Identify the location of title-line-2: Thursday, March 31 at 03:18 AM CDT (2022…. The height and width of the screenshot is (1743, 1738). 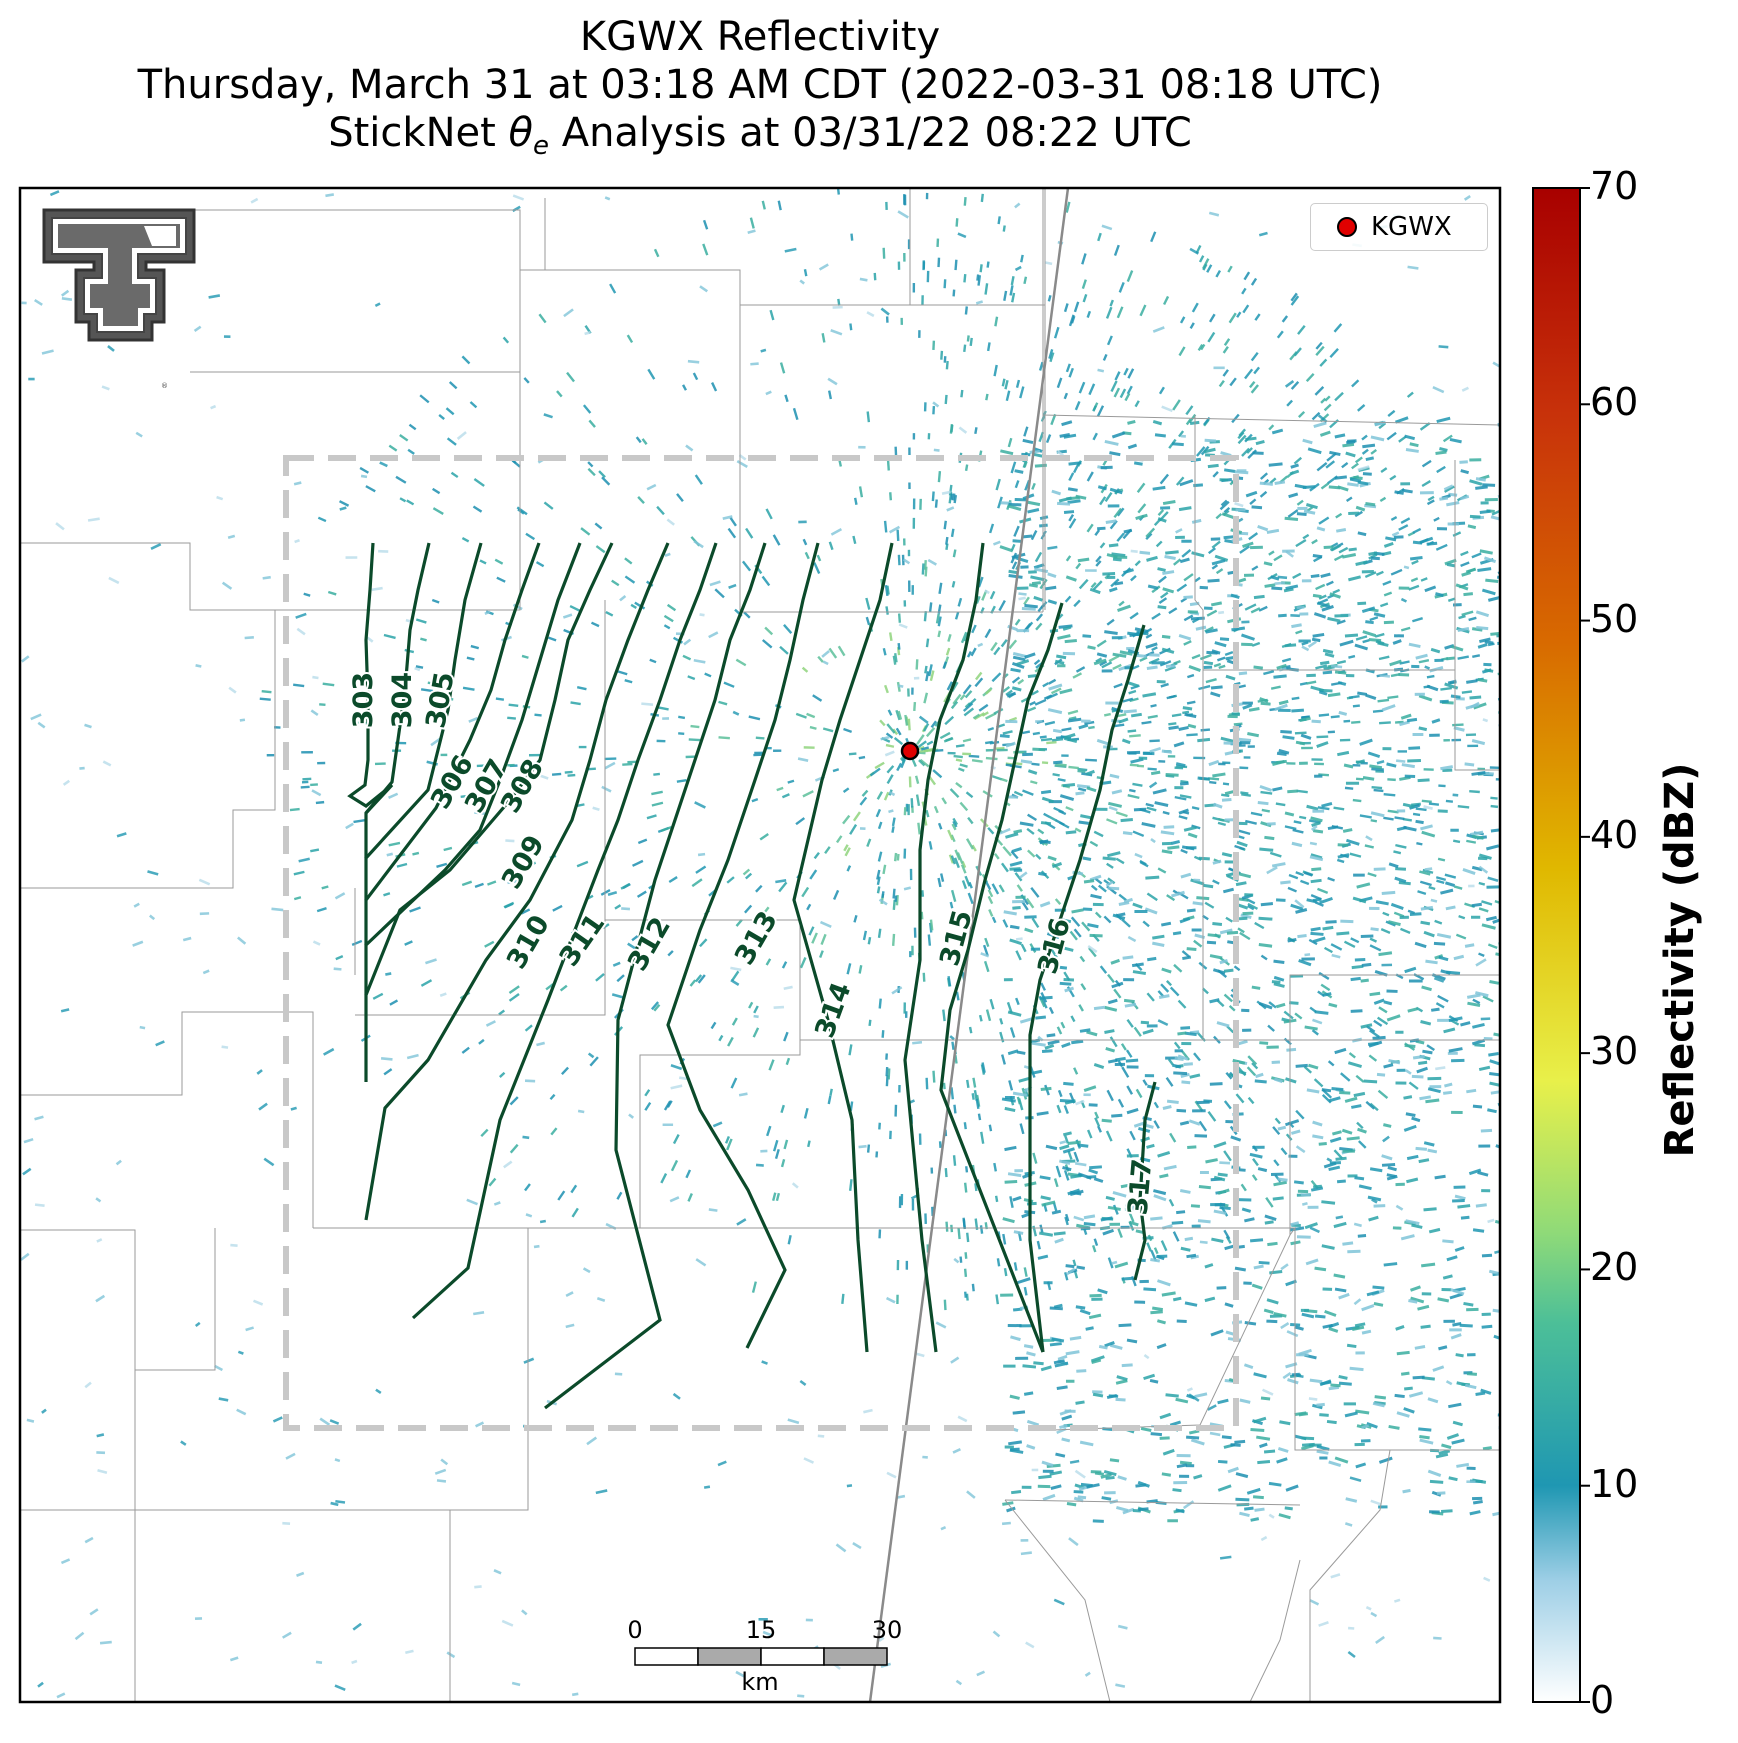
(760, 85).